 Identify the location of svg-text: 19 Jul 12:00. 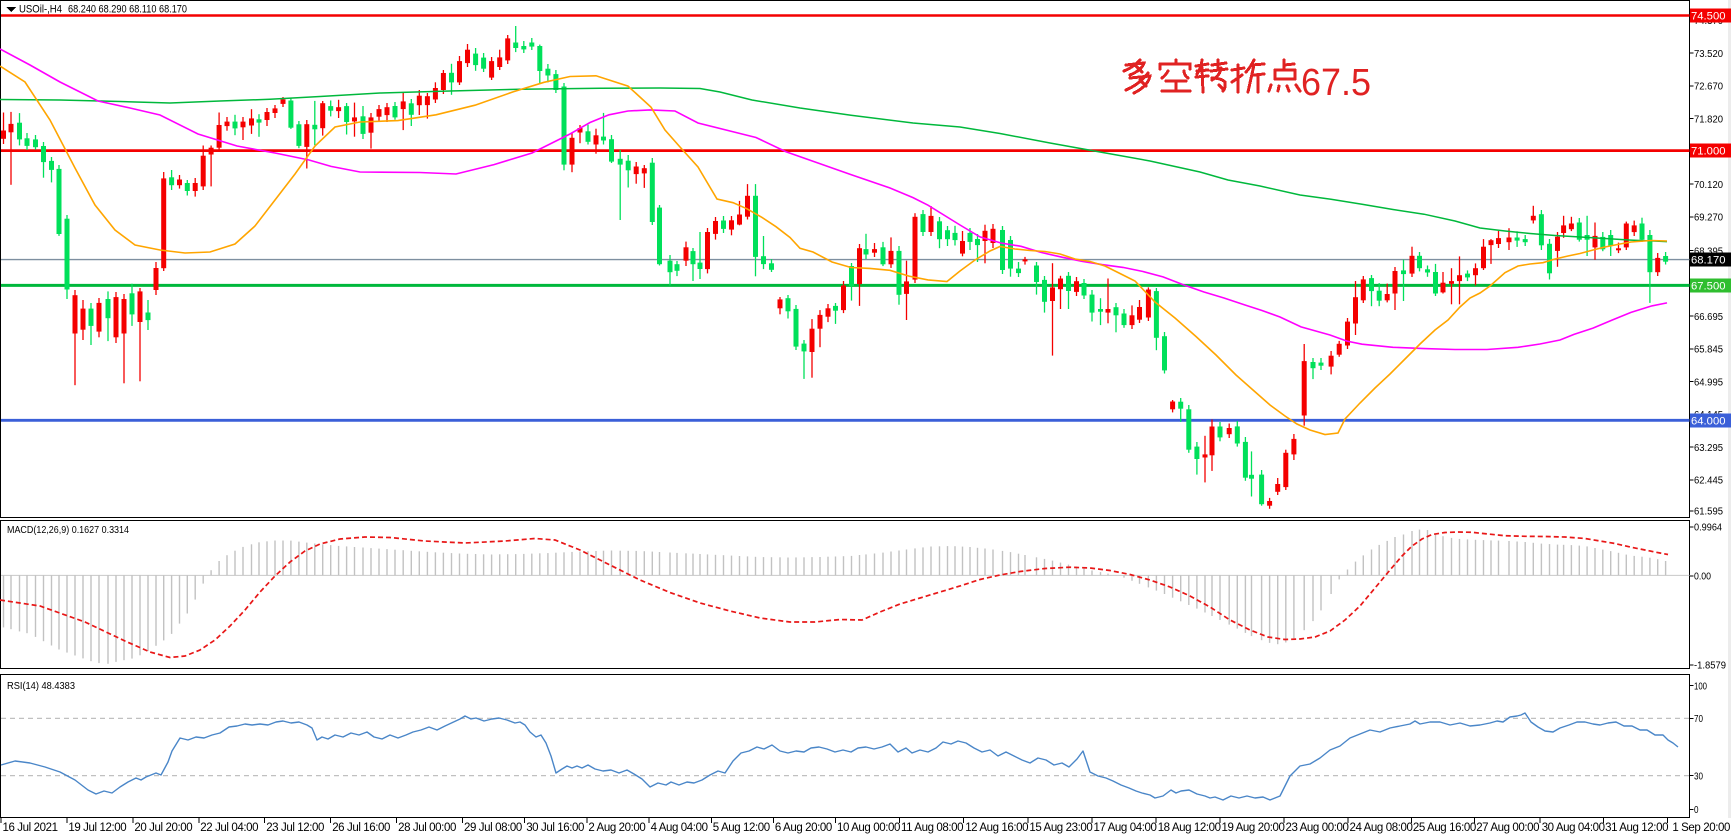
(97, 828).